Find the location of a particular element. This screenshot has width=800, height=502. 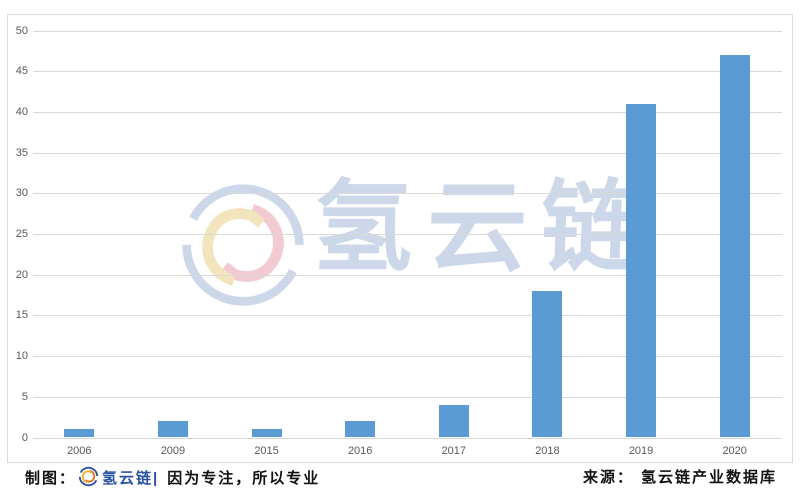

bar-2015 is located at coordinates (266, 433).